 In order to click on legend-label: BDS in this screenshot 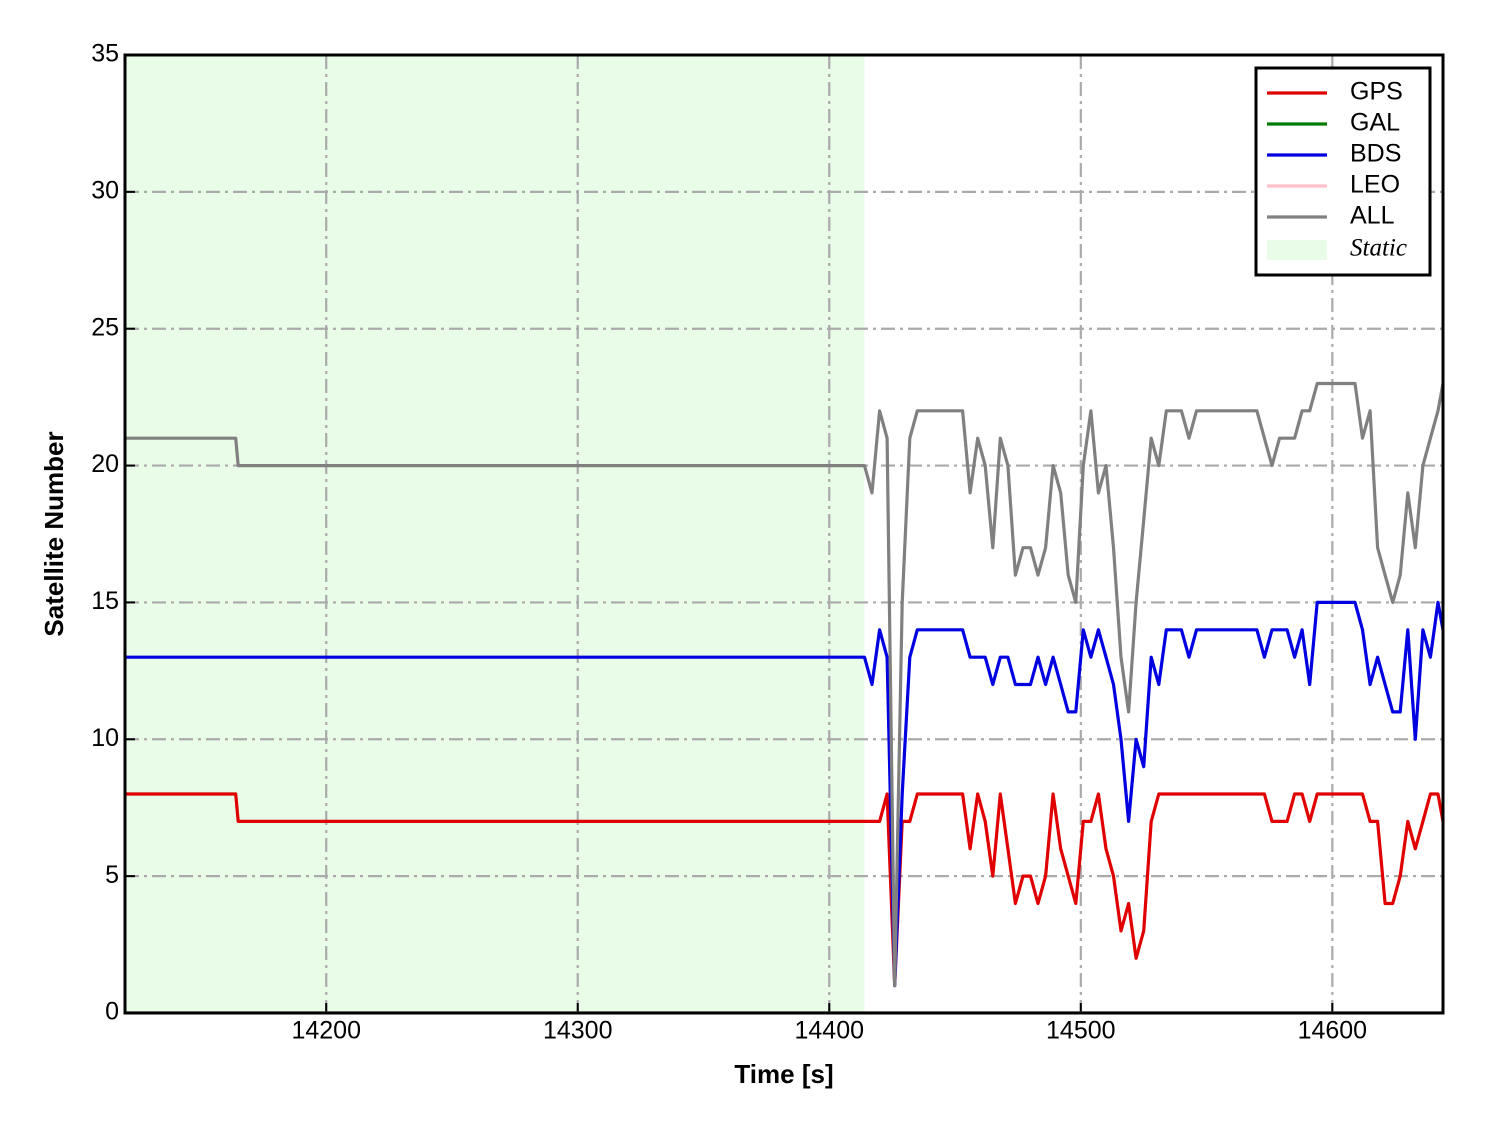, I will do `click(1375, 154)`.